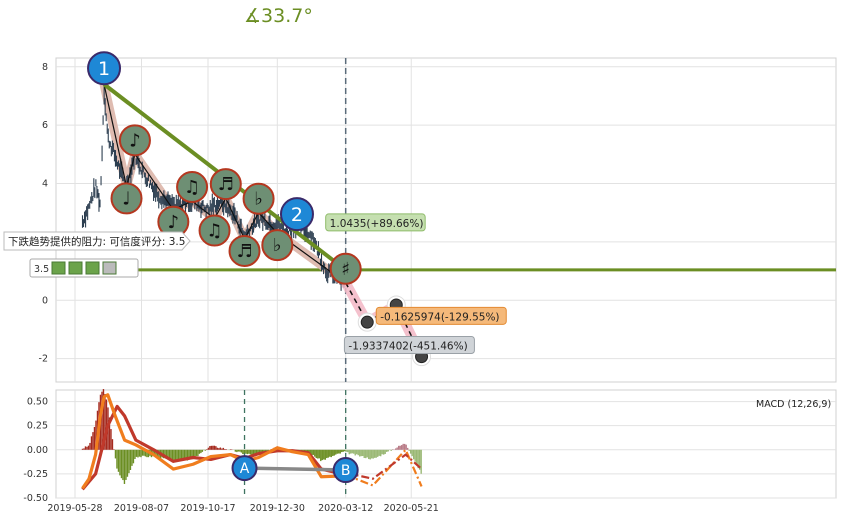 Image resolution: width=862 pixels, height=521 pixels. I want to click on price-y-tick-label: 4, so click(45, 184).